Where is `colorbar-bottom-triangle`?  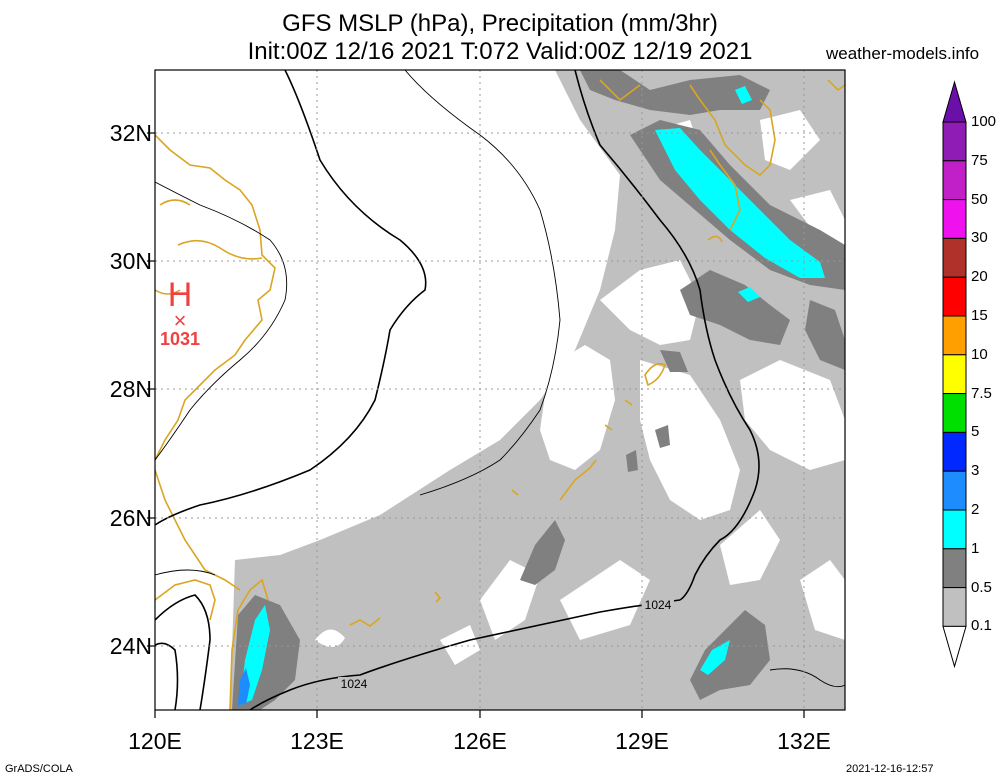
colorbar-bottom-triangle is located at coordinates (954, 647).